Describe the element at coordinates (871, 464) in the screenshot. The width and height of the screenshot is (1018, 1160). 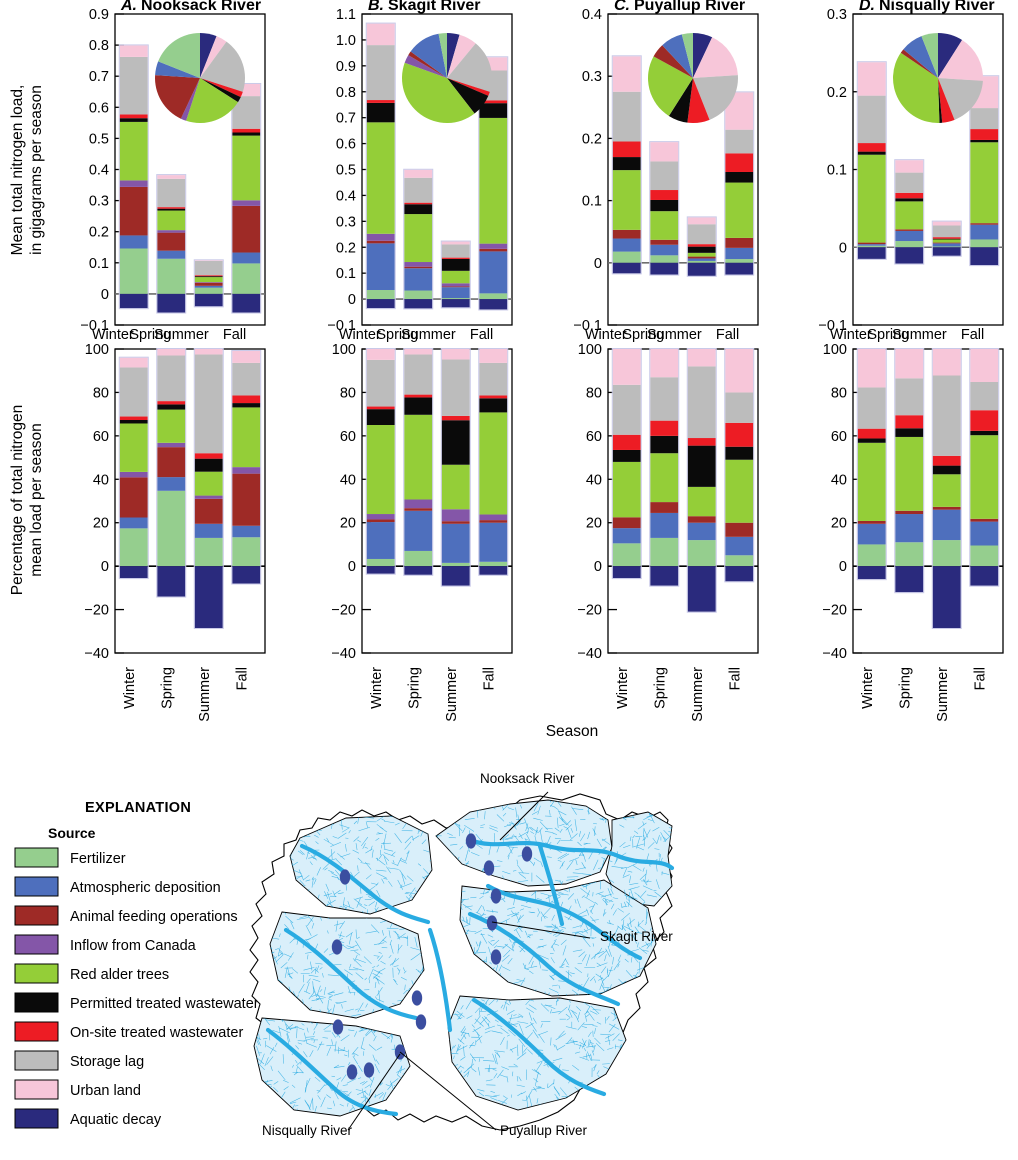
I see `bar-winter` at that location.